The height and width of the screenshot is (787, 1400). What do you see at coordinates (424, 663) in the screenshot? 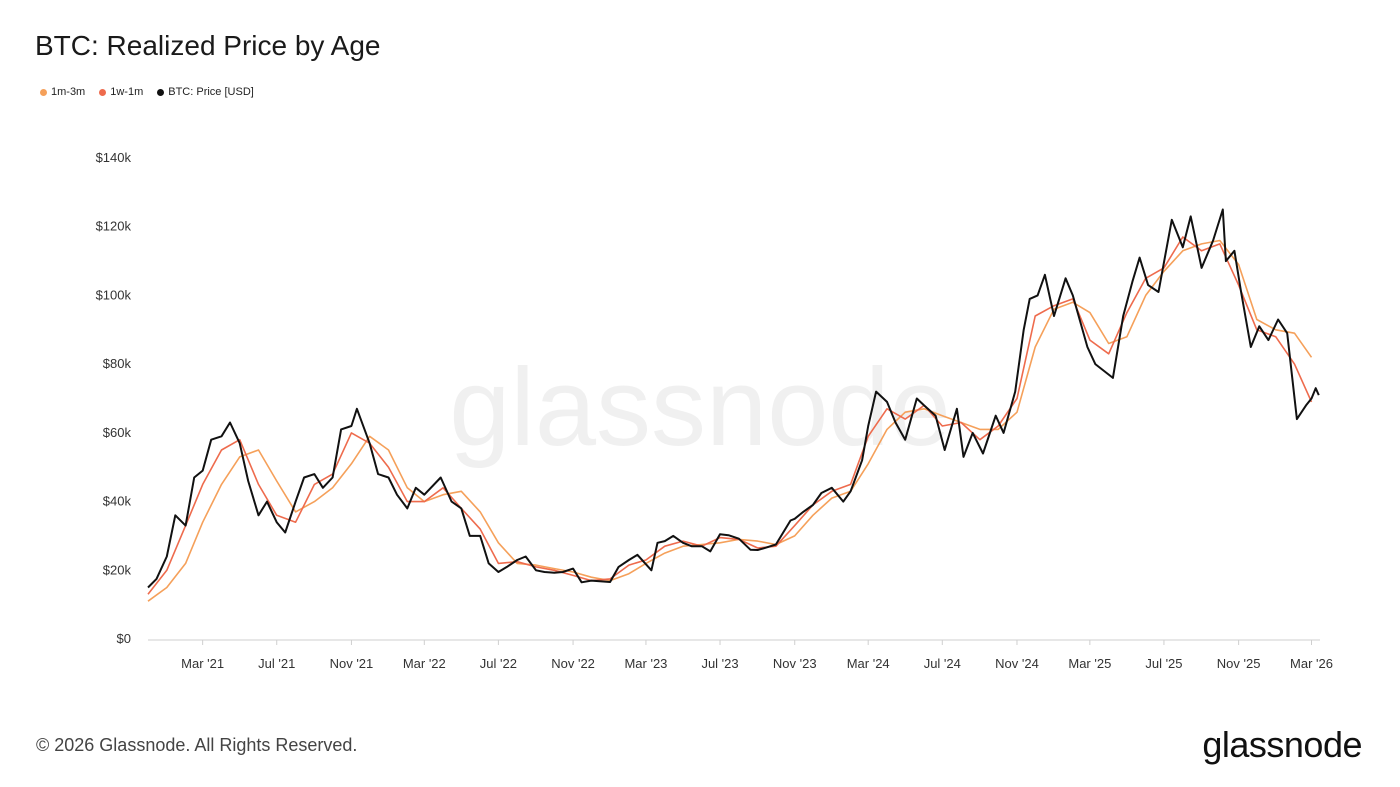
I see `x-tick-label: Mar '22` at bounding box center [424, 663].